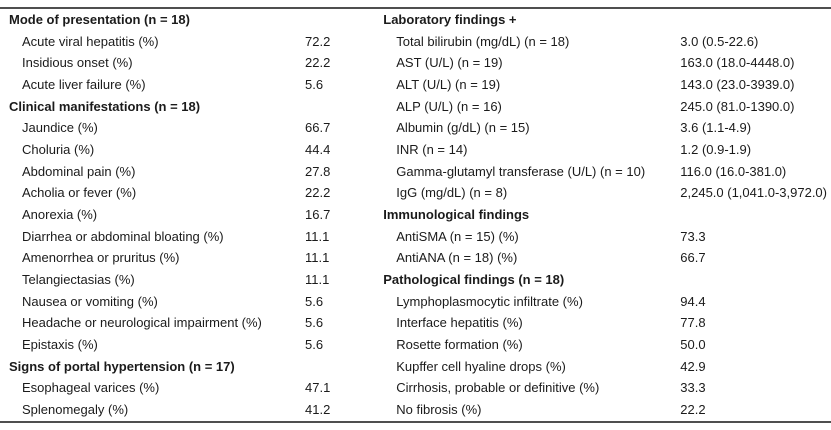 This screenshot has width=831, height=430. What do you see at coordinates (318, 41) in the screenshot?
I see `row-value: 72.2` at bounding box center [318, 41].